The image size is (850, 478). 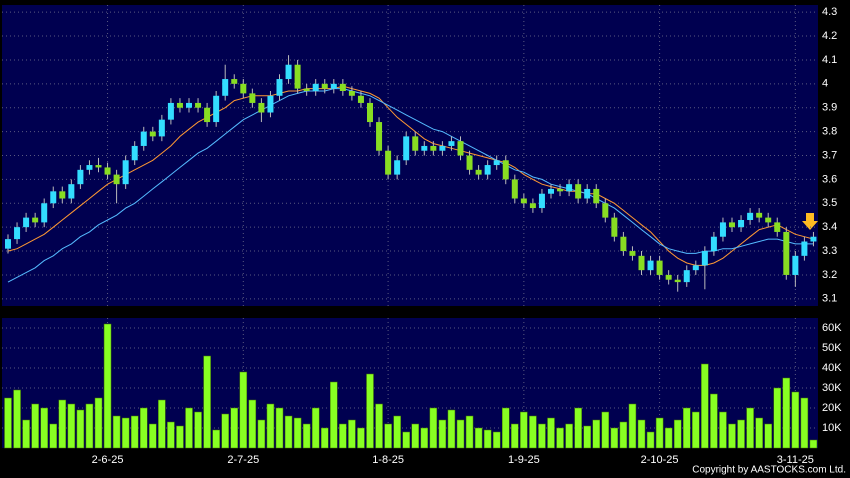 What do you see at coordinates (832, 428) in the screenshot?
I see `y-tick-label: 10K` at bounding box center [832, 428].